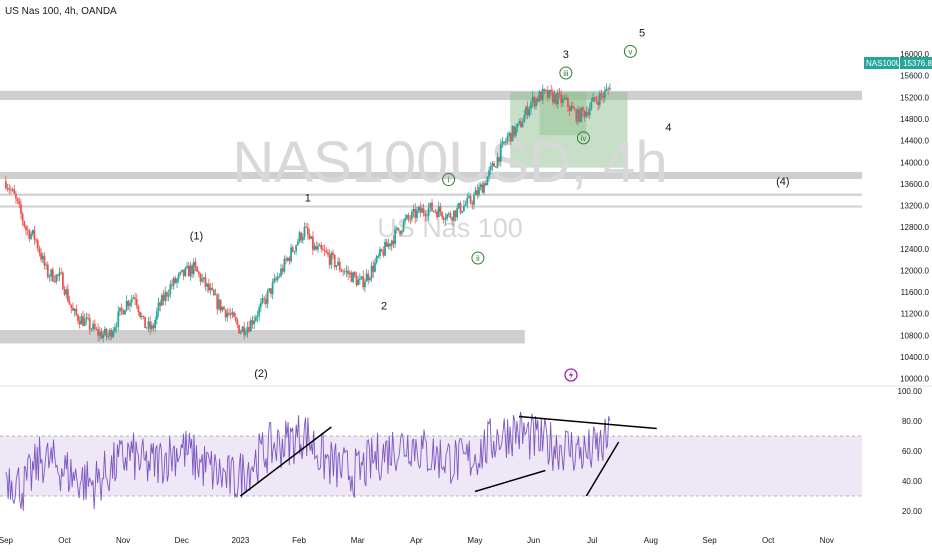  What do you see at coordinates (630, 51) in the screenshot?
I see `wave-label: v` at bounding box center [630, 51].